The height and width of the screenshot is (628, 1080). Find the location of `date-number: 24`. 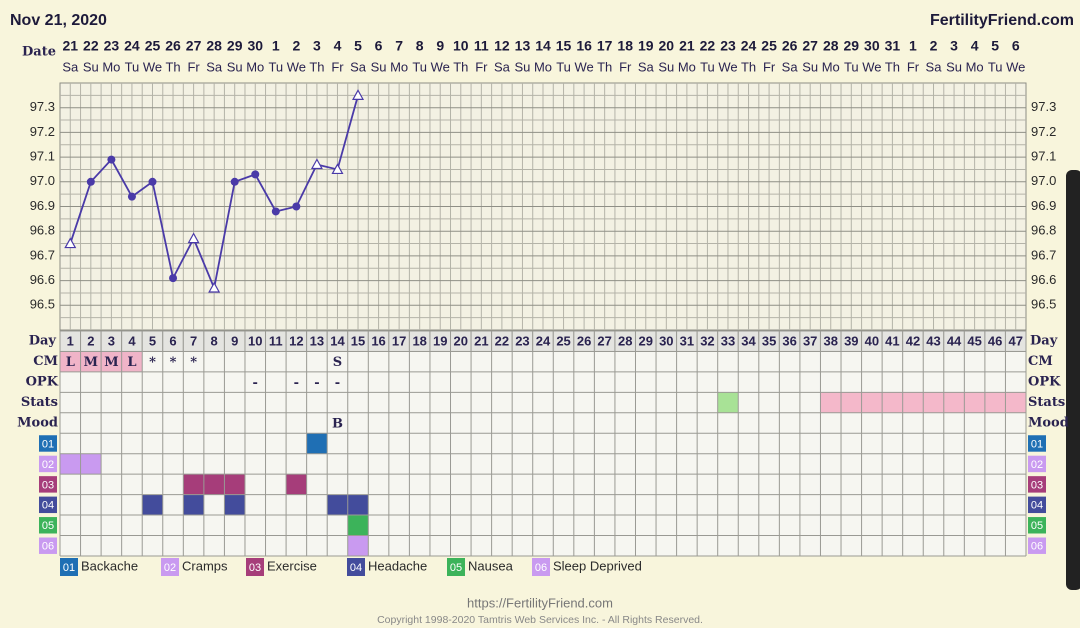

date-number: 24 is located at coordinates (749, 46).